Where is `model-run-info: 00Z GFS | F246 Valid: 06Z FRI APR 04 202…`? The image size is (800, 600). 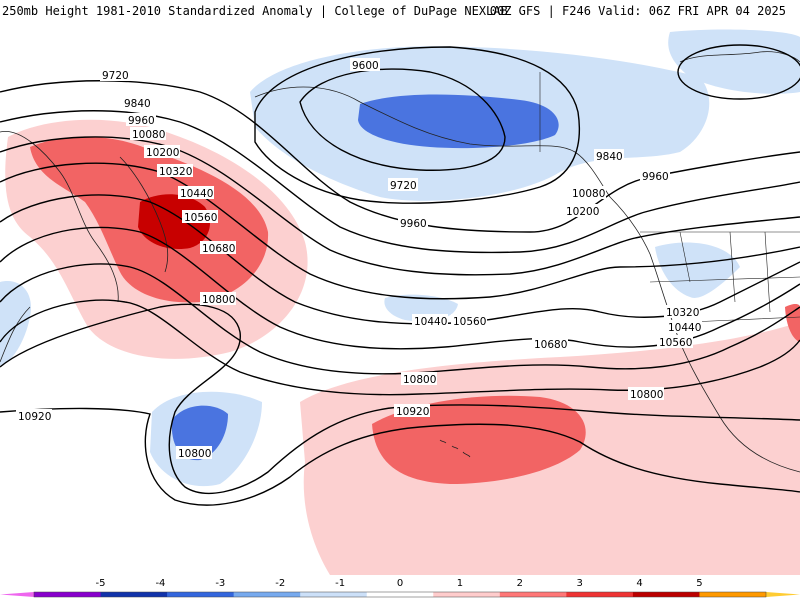
model-run-info: 00Z GFS | F246 Valid: 06Z FRI APR 04 202… is located at coordinates (637, 11).